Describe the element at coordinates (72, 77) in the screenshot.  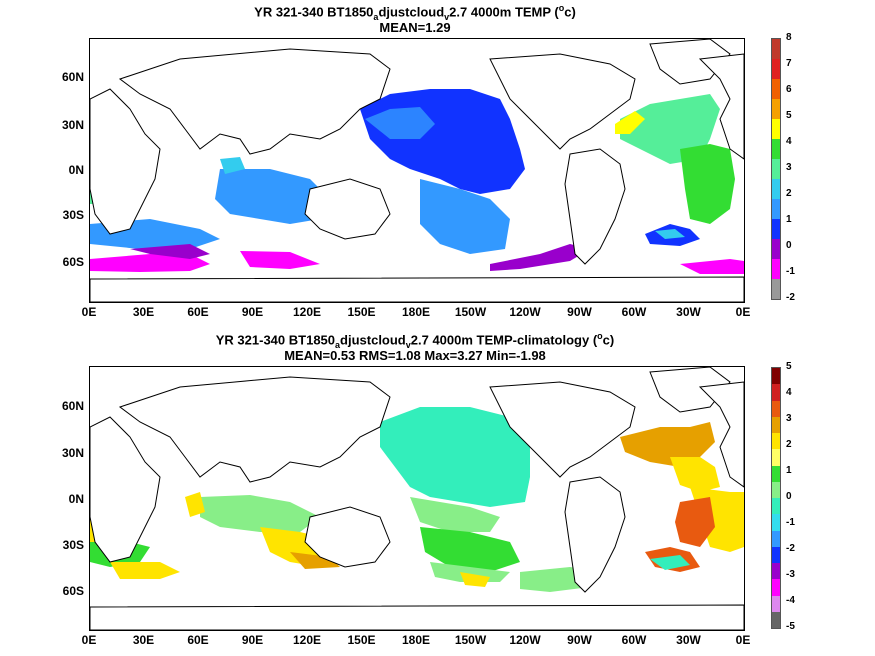
I see `panel1-lat-label: 60N` at that location.